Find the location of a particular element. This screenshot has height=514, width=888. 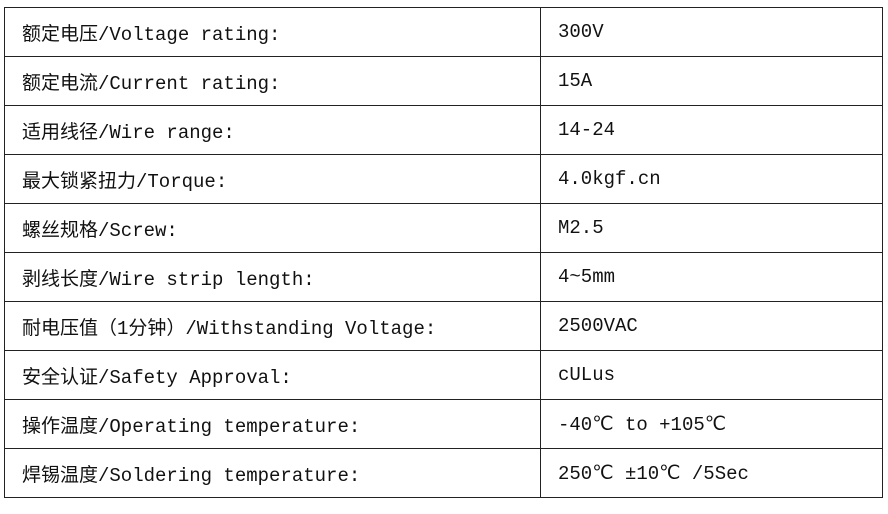

spec-label: 安全认证/Safety Approval: is located at coordinates (272, 375).